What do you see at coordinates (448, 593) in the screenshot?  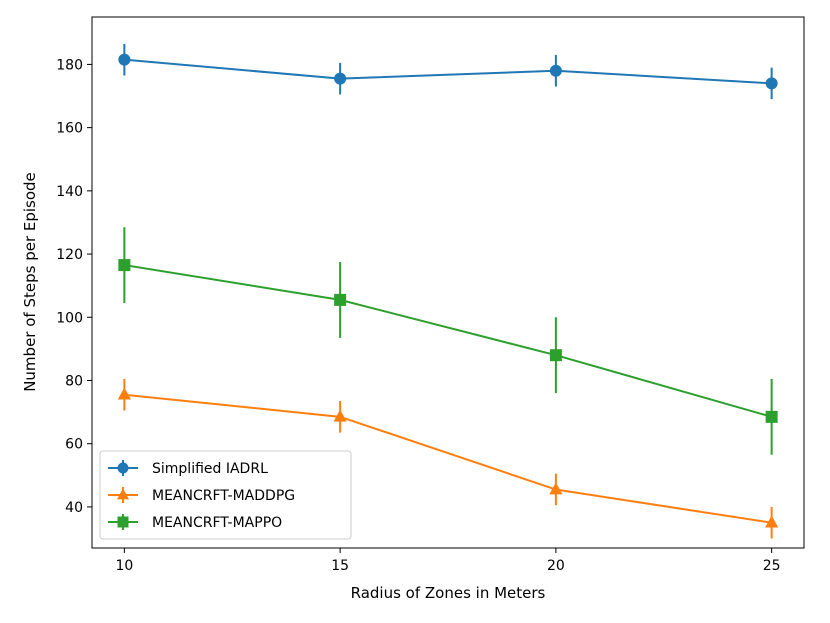 I see `x-axis-label: Radius of Zones in Meters` at bounding box center [448, 593].